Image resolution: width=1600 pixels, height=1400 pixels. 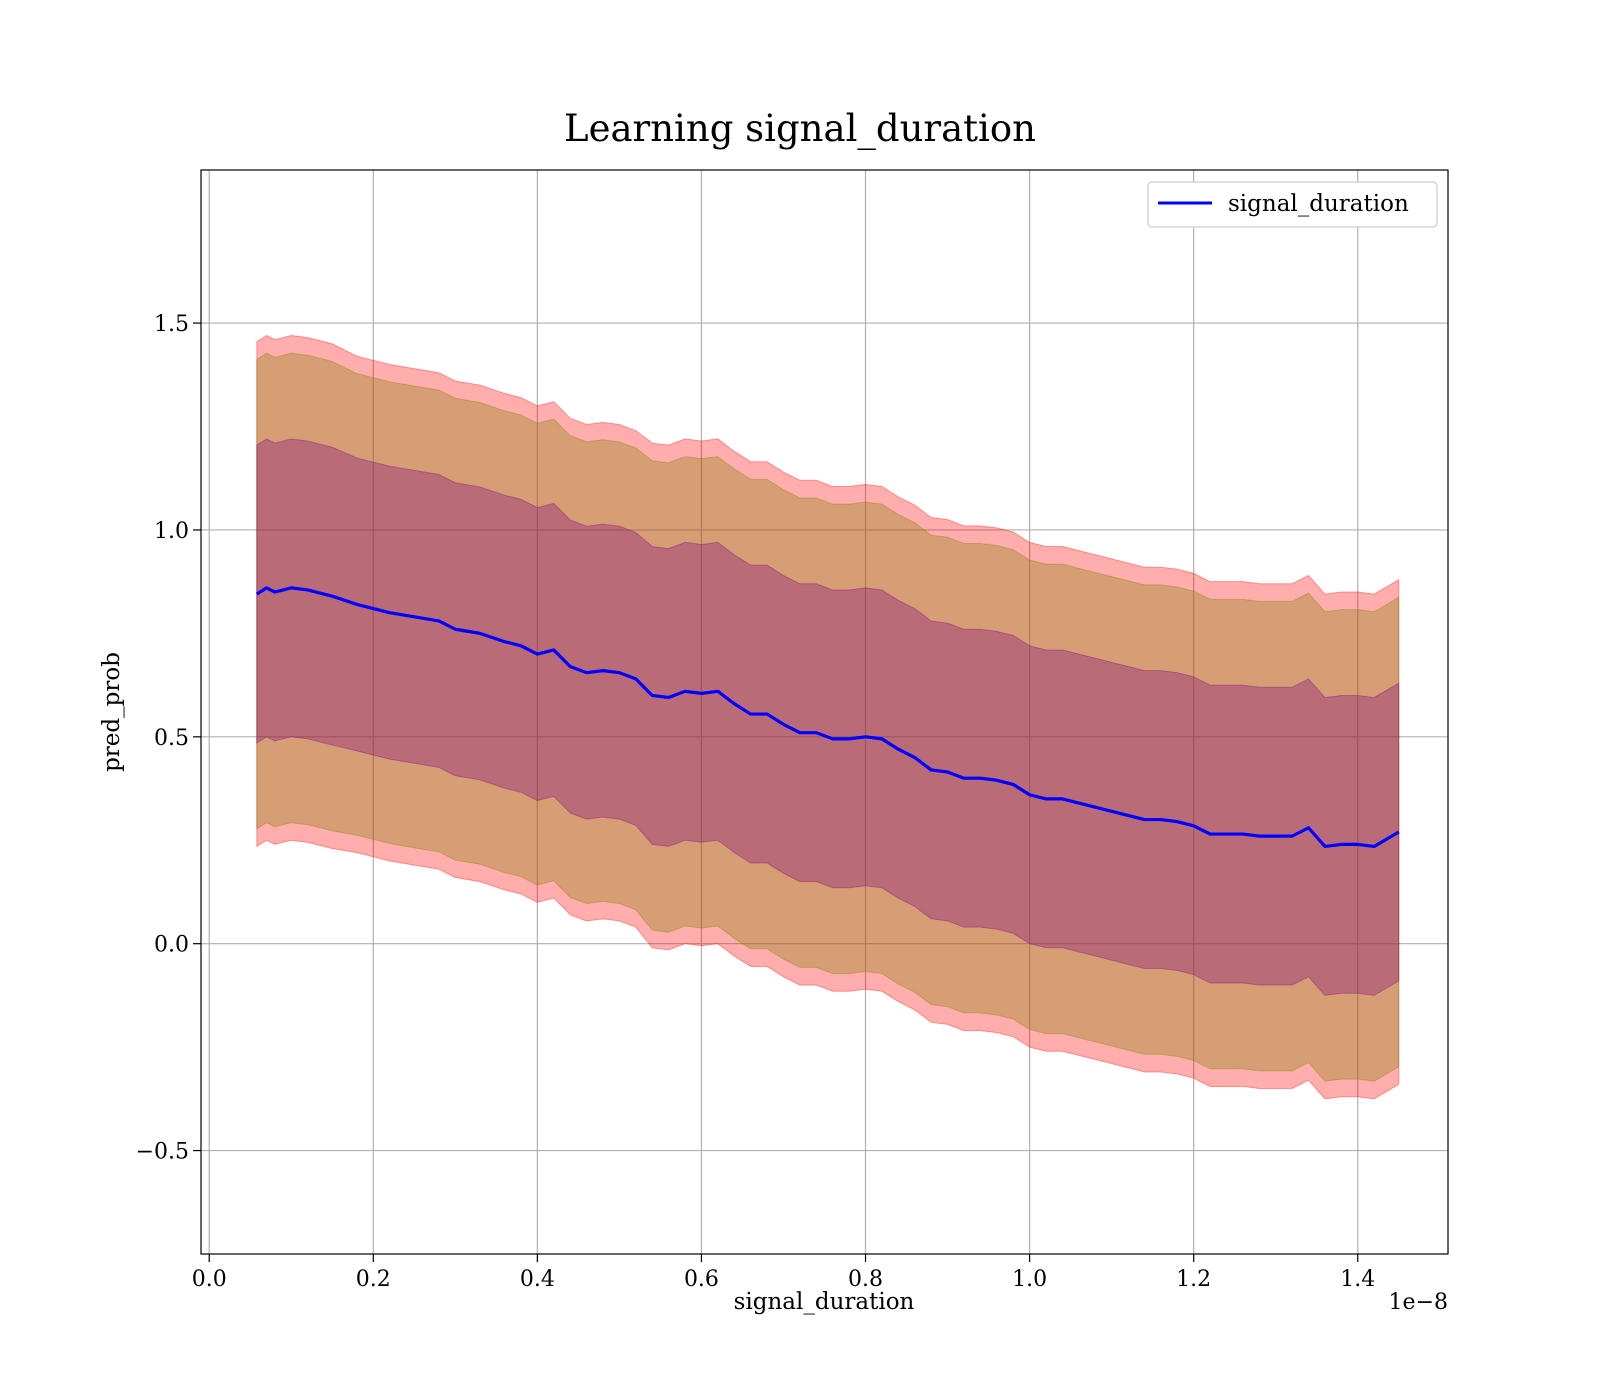 I want to click on x-tick-label: 0.8, so click(x=865, y=1279).